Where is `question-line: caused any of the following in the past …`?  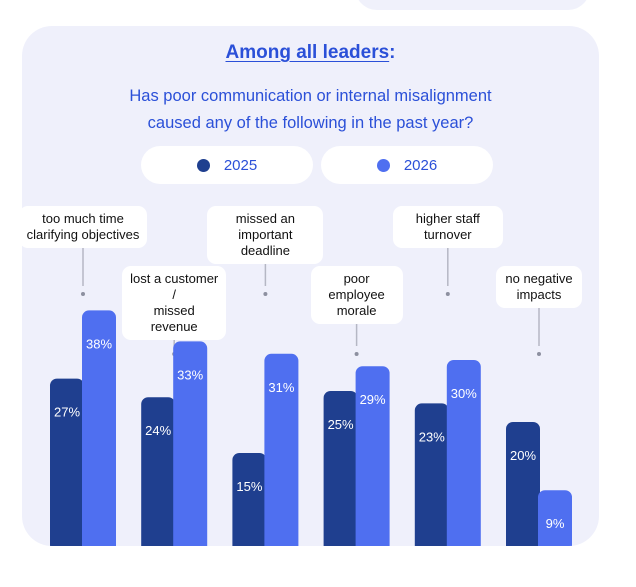
question-line: caused any of the following in the past … is located at coordinates (310, 123).